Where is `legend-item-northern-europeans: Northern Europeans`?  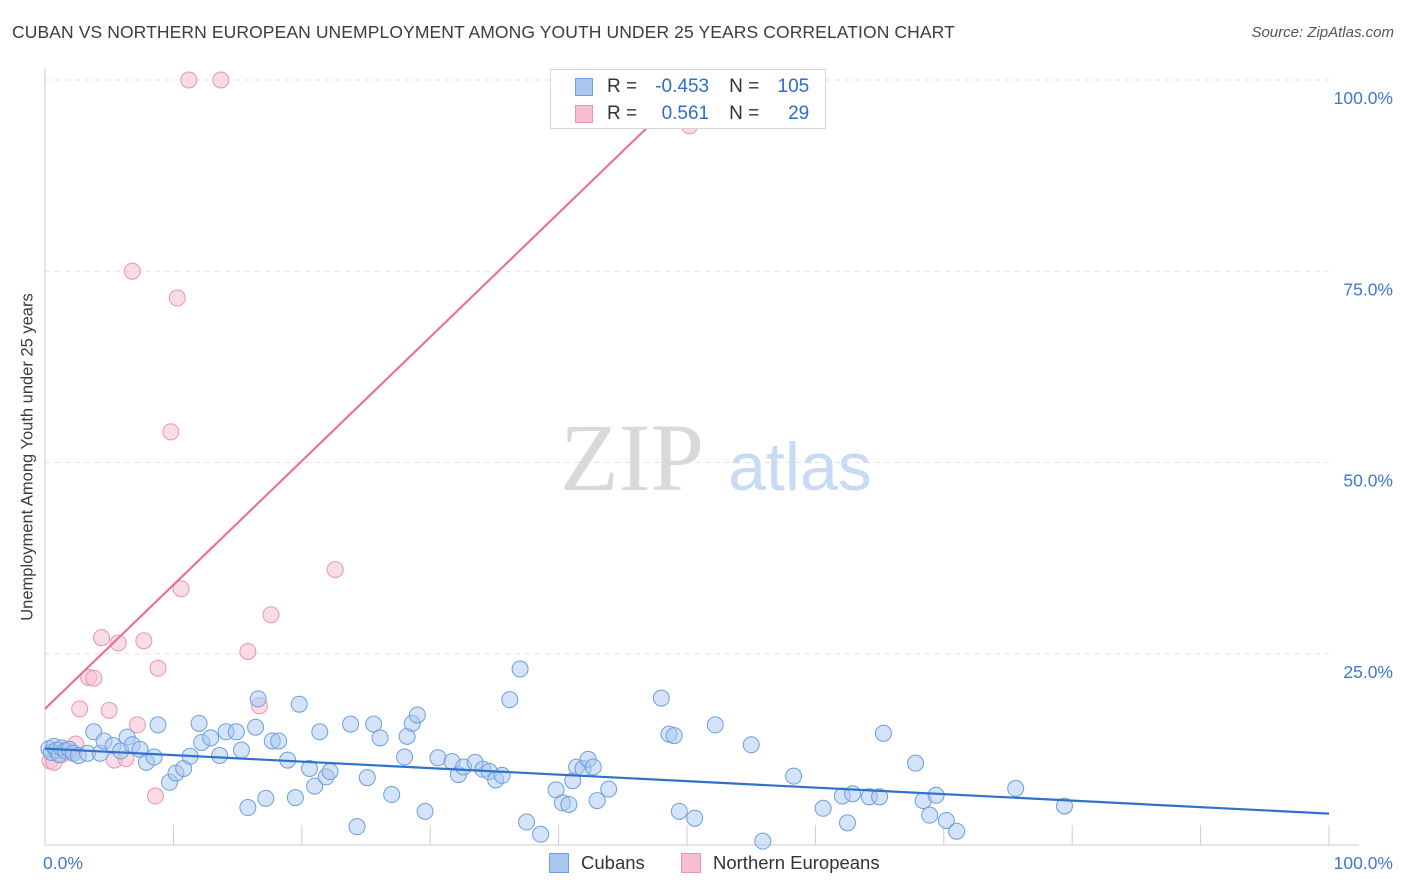 legend-item-northern-europeans: Northern Europeans is located at coordinates (780, 863).